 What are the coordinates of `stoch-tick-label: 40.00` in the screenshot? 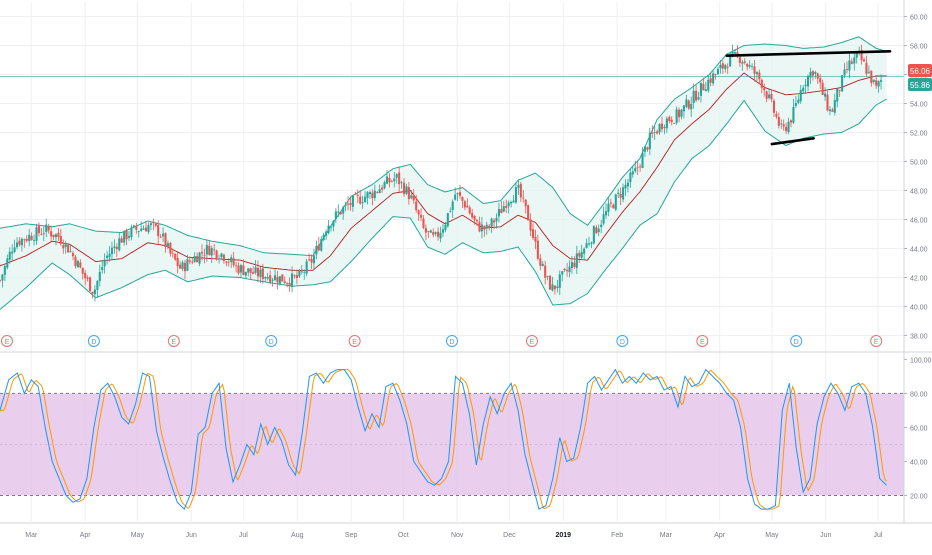 It's located at (919, 462).